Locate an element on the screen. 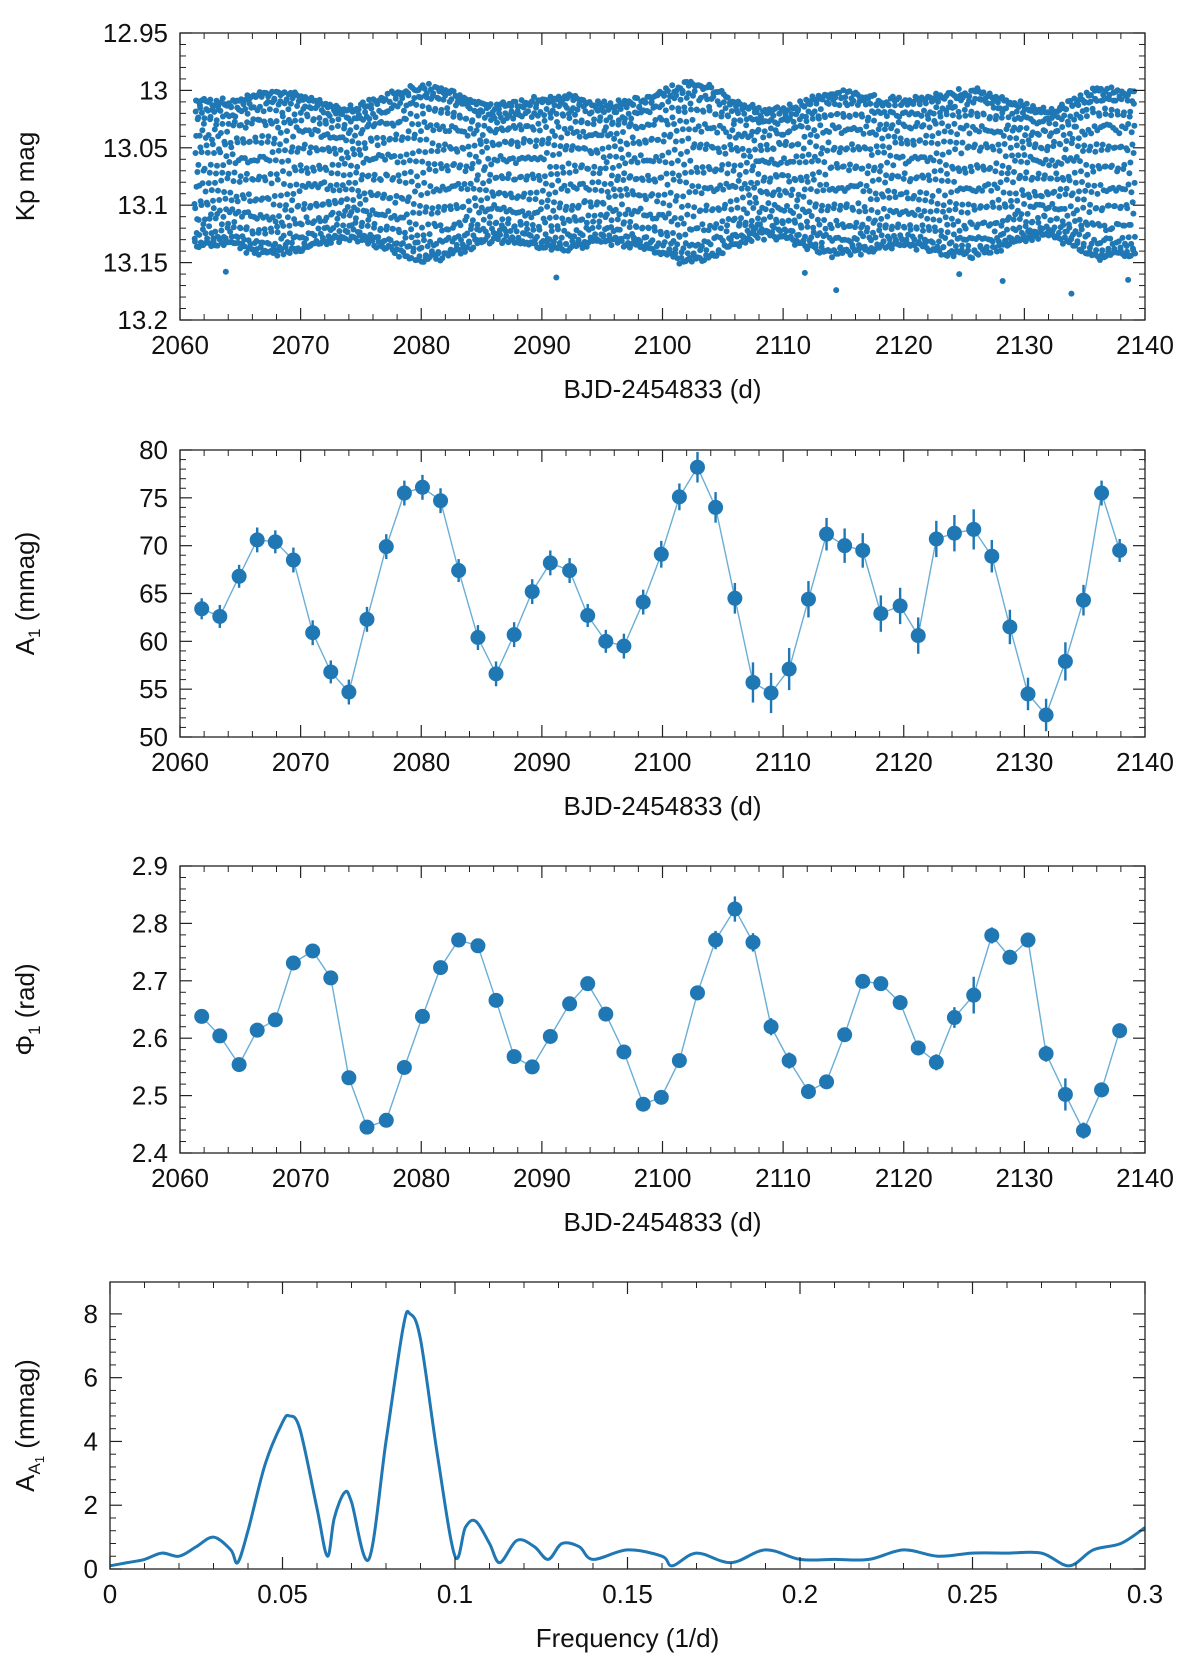  y-tick-label: 60 is located at coordinates (153, 641).